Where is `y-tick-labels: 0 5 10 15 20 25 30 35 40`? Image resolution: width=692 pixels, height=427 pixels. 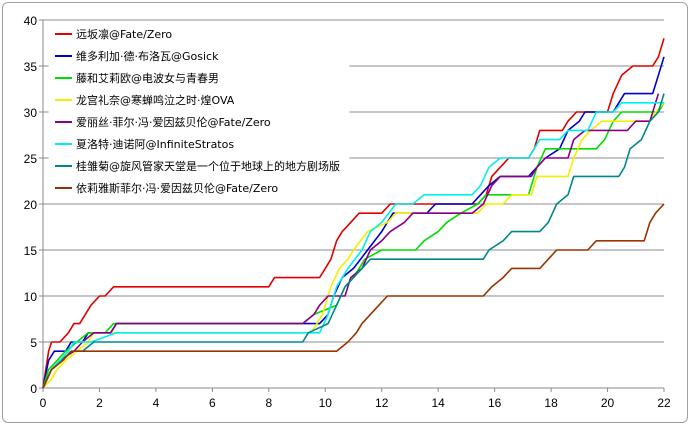
y-tick-labels: 0 5 10 15 20 25 30 35 40 is located at coordinates (31, 205).